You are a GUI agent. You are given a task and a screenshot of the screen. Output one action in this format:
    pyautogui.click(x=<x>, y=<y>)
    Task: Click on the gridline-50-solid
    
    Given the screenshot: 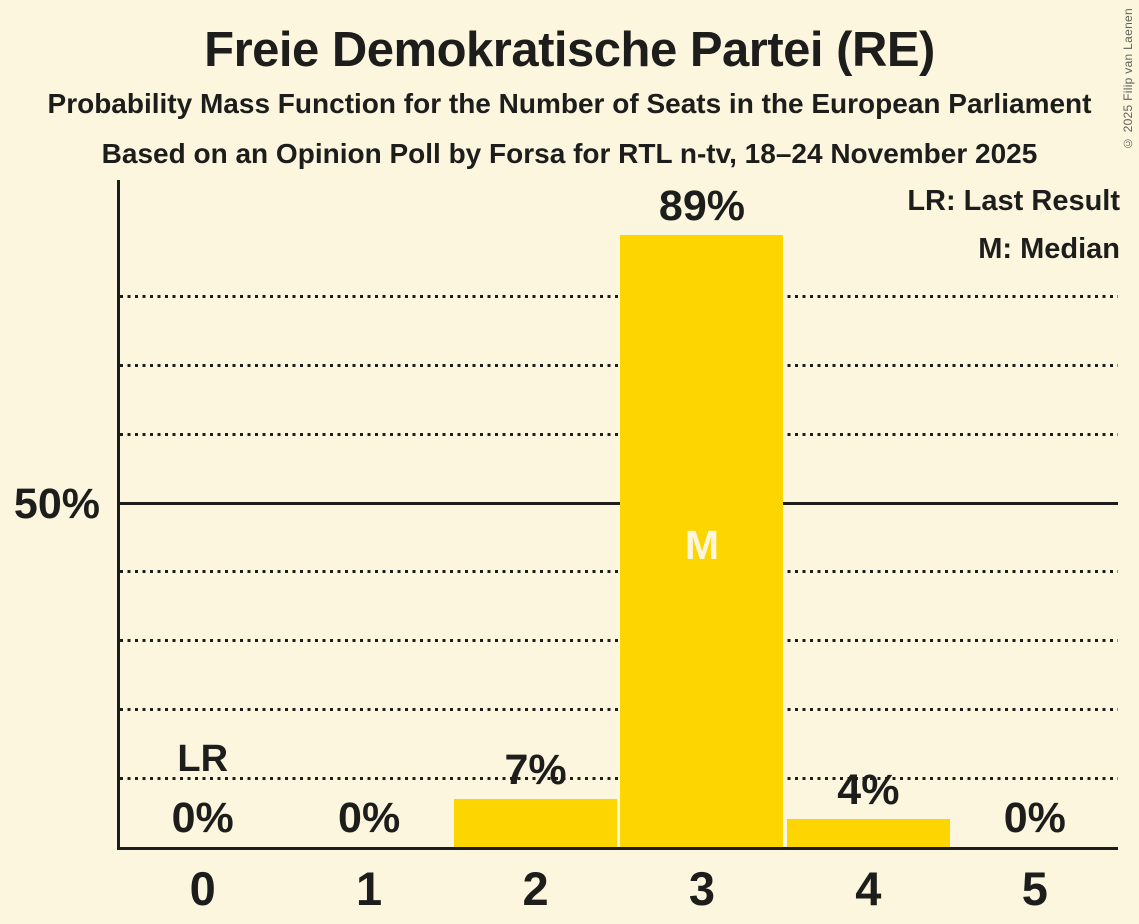 What is the action you would take?
    pyautogui.click(x=619, y=503)
    